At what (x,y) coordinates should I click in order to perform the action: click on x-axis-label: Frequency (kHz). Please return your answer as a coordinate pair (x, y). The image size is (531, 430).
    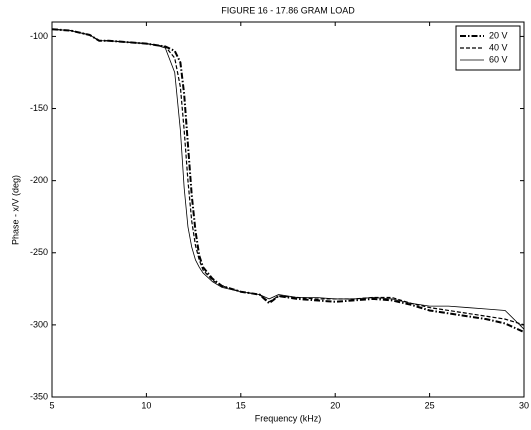
    Looking at the image, I should click on (288, 418).